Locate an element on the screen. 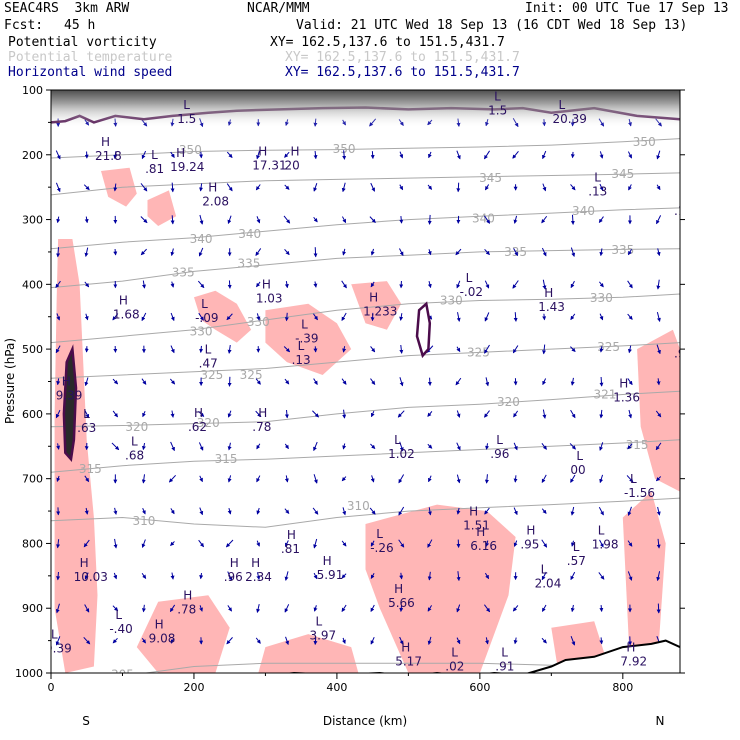 Image resolution: width=740 pixels, height=740 pixels. theta-label: 345 is located at coordinates (490, 178).